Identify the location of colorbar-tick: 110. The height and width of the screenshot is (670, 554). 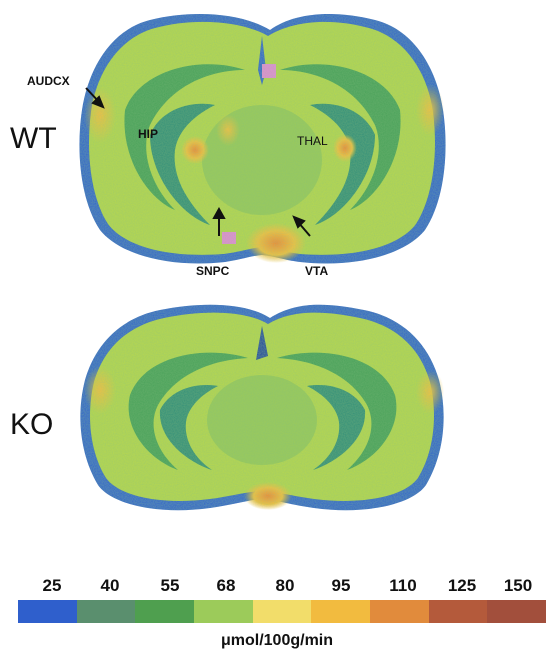
(403, 585).